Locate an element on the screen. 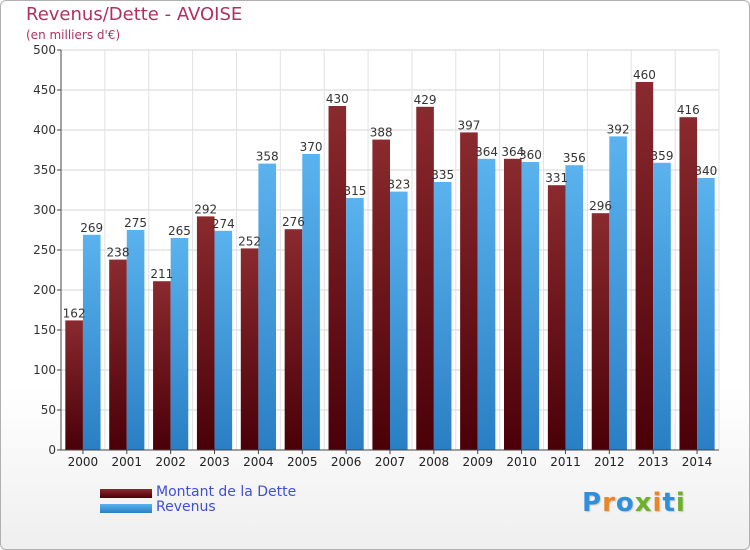 The image size is (750, 550). bar-revenus-2012 is located at coordinates (618, 293).